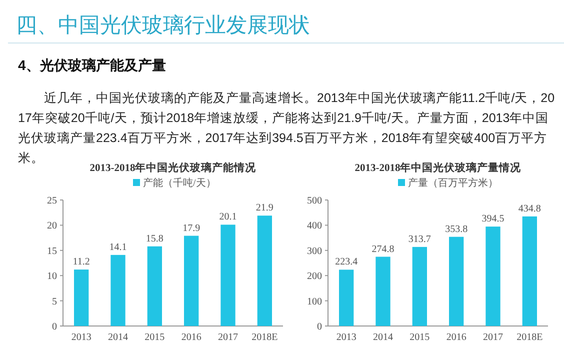 Image resolution: width=564 pixels, height=356 pixels. I want to click on data-label: 434.8, so click(529, 208).